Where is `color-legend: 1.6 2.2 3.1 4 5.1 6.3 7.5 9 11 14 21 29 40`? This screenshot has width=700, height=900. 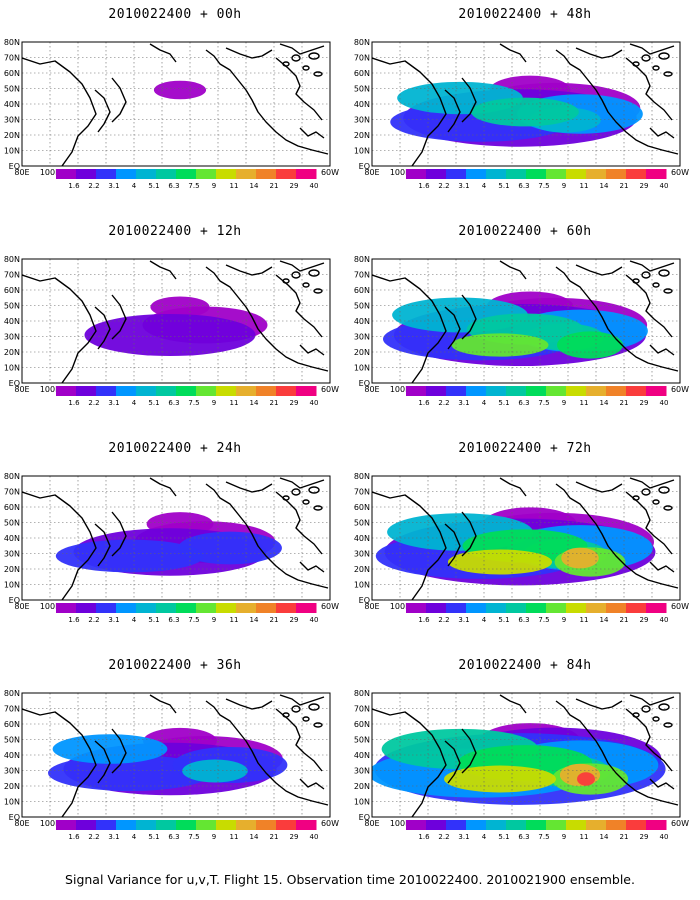
color-legend: 1.6 2.2 3.1 4 5.1 6.3 7.5 9 11 14 21 29 40 is located at coordinates (537, 396).